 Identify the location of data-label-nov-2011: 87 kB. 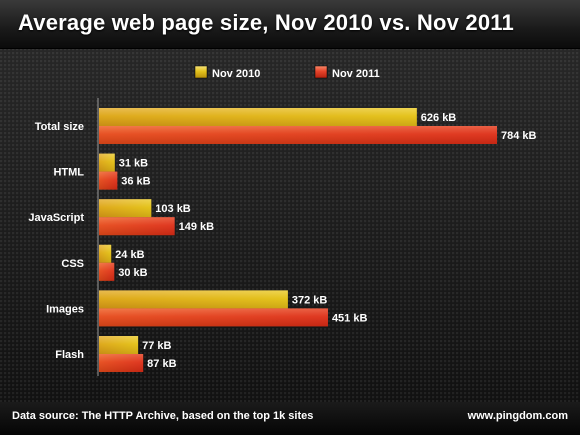
(161, 364).